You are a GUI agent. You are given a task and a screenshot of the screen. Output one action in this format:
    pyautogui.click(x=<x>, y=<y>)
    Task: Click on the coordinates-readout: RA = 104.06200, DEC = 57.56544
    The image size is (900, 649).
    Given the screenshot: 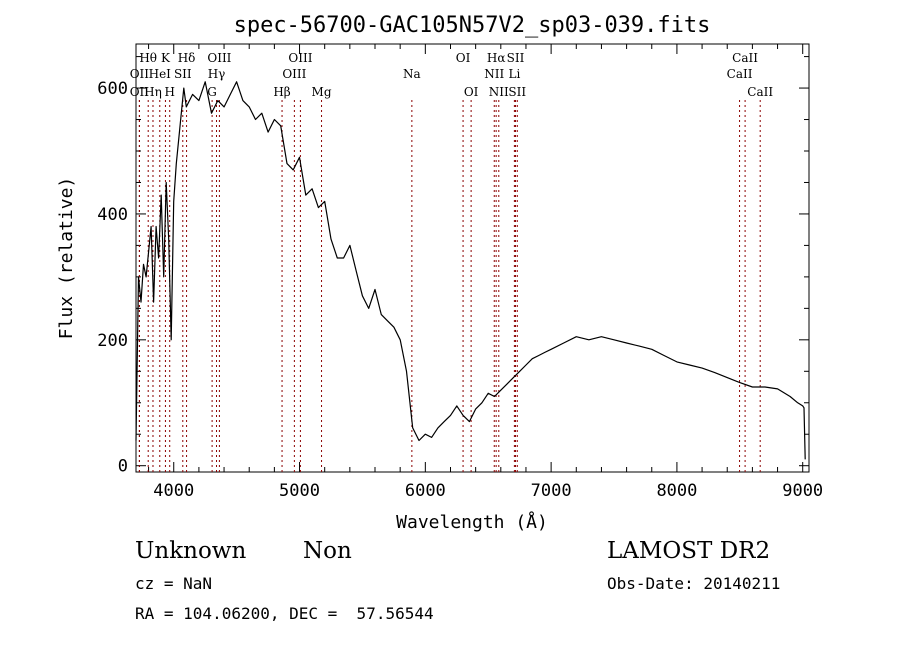 What is the action you would take?
    pyautogui.click(x=284, y=613)
    